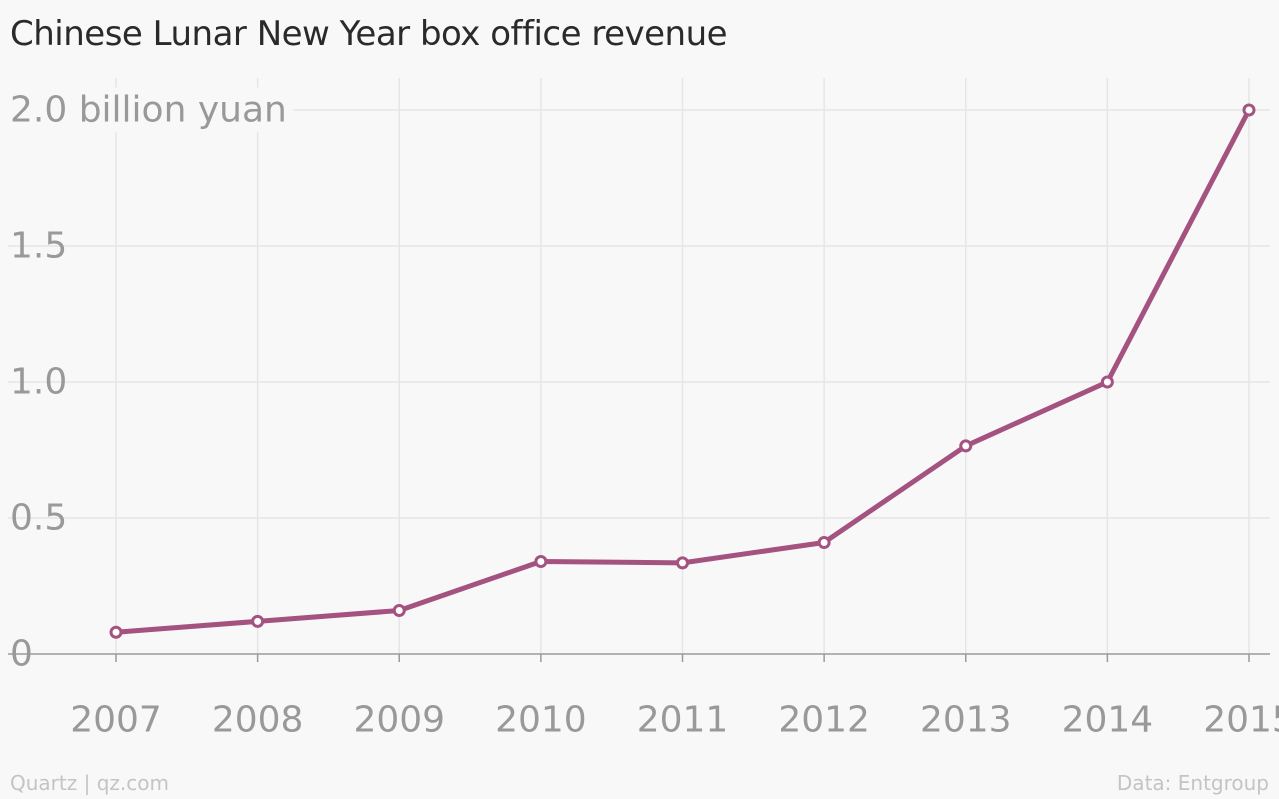 The height and width of the screenshot is (799, 1279). Describe the element at coordinates (89, 783) in the screenshot. I see `source-credit: Quartz | qz.com` at that location.